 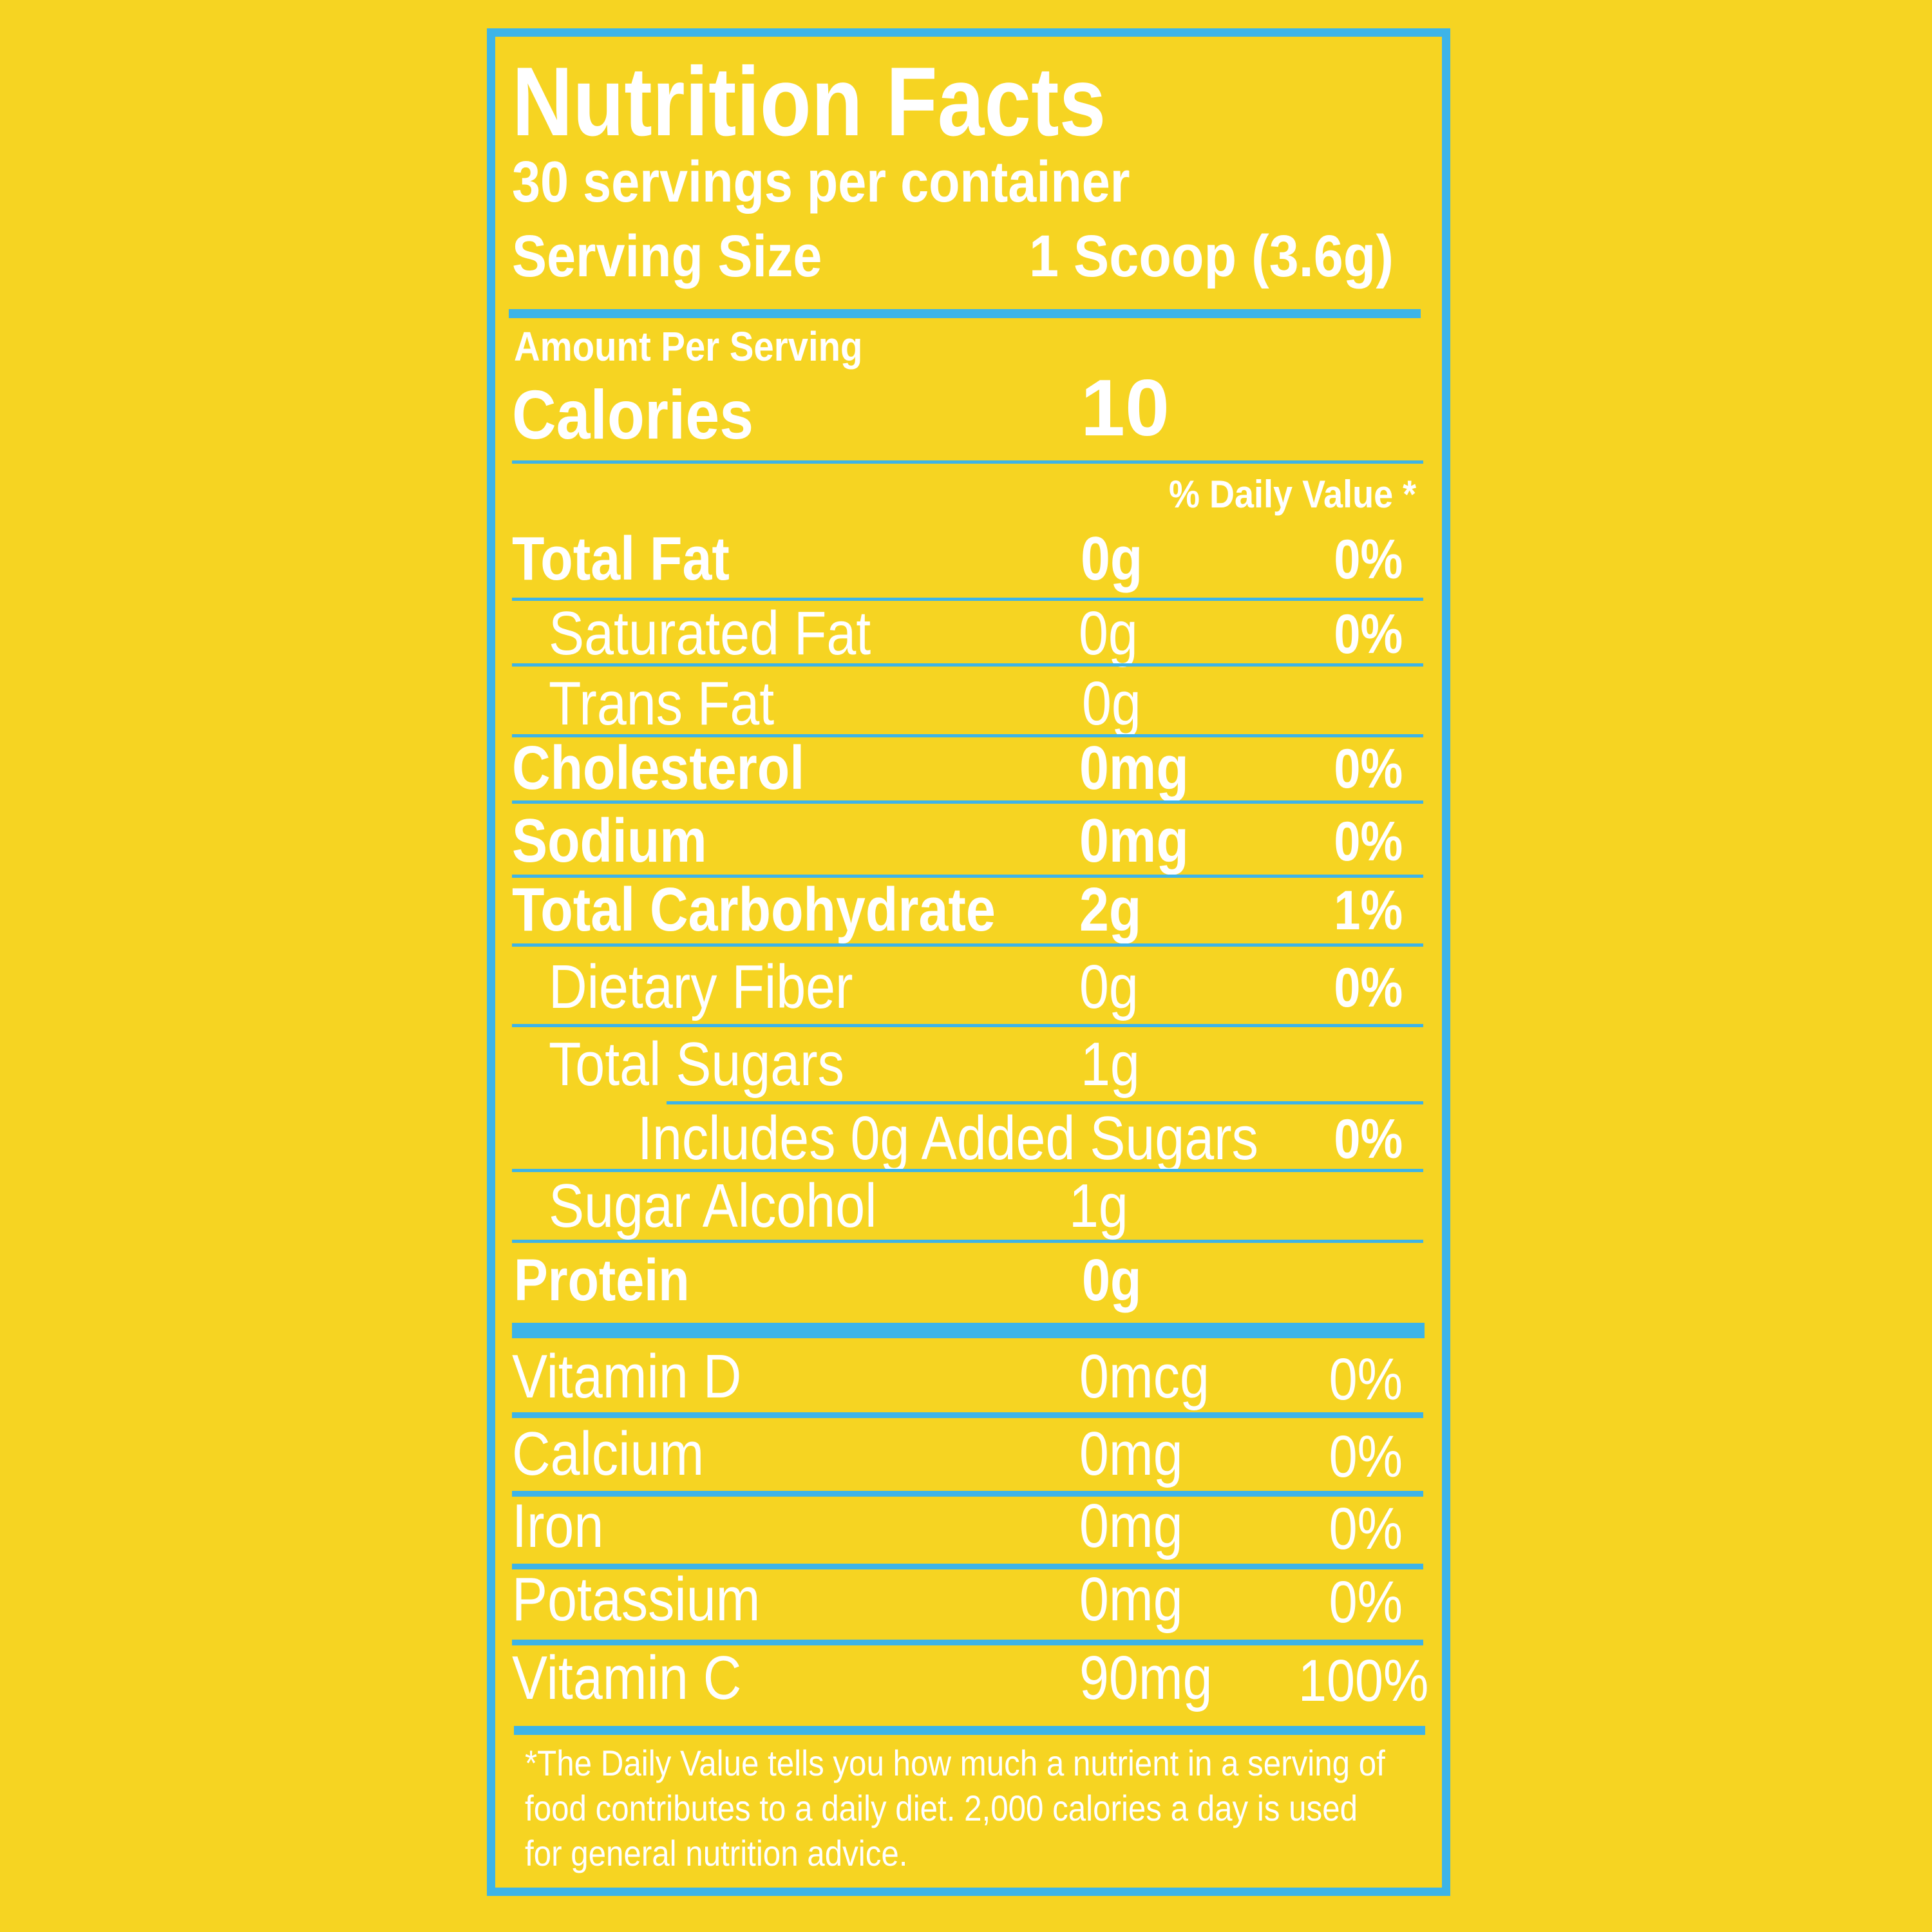 What do you see at coordinates (602, 1280) in the screenshot?
I see `nutrient-name: Protein` at bounding box center [602, 1280].